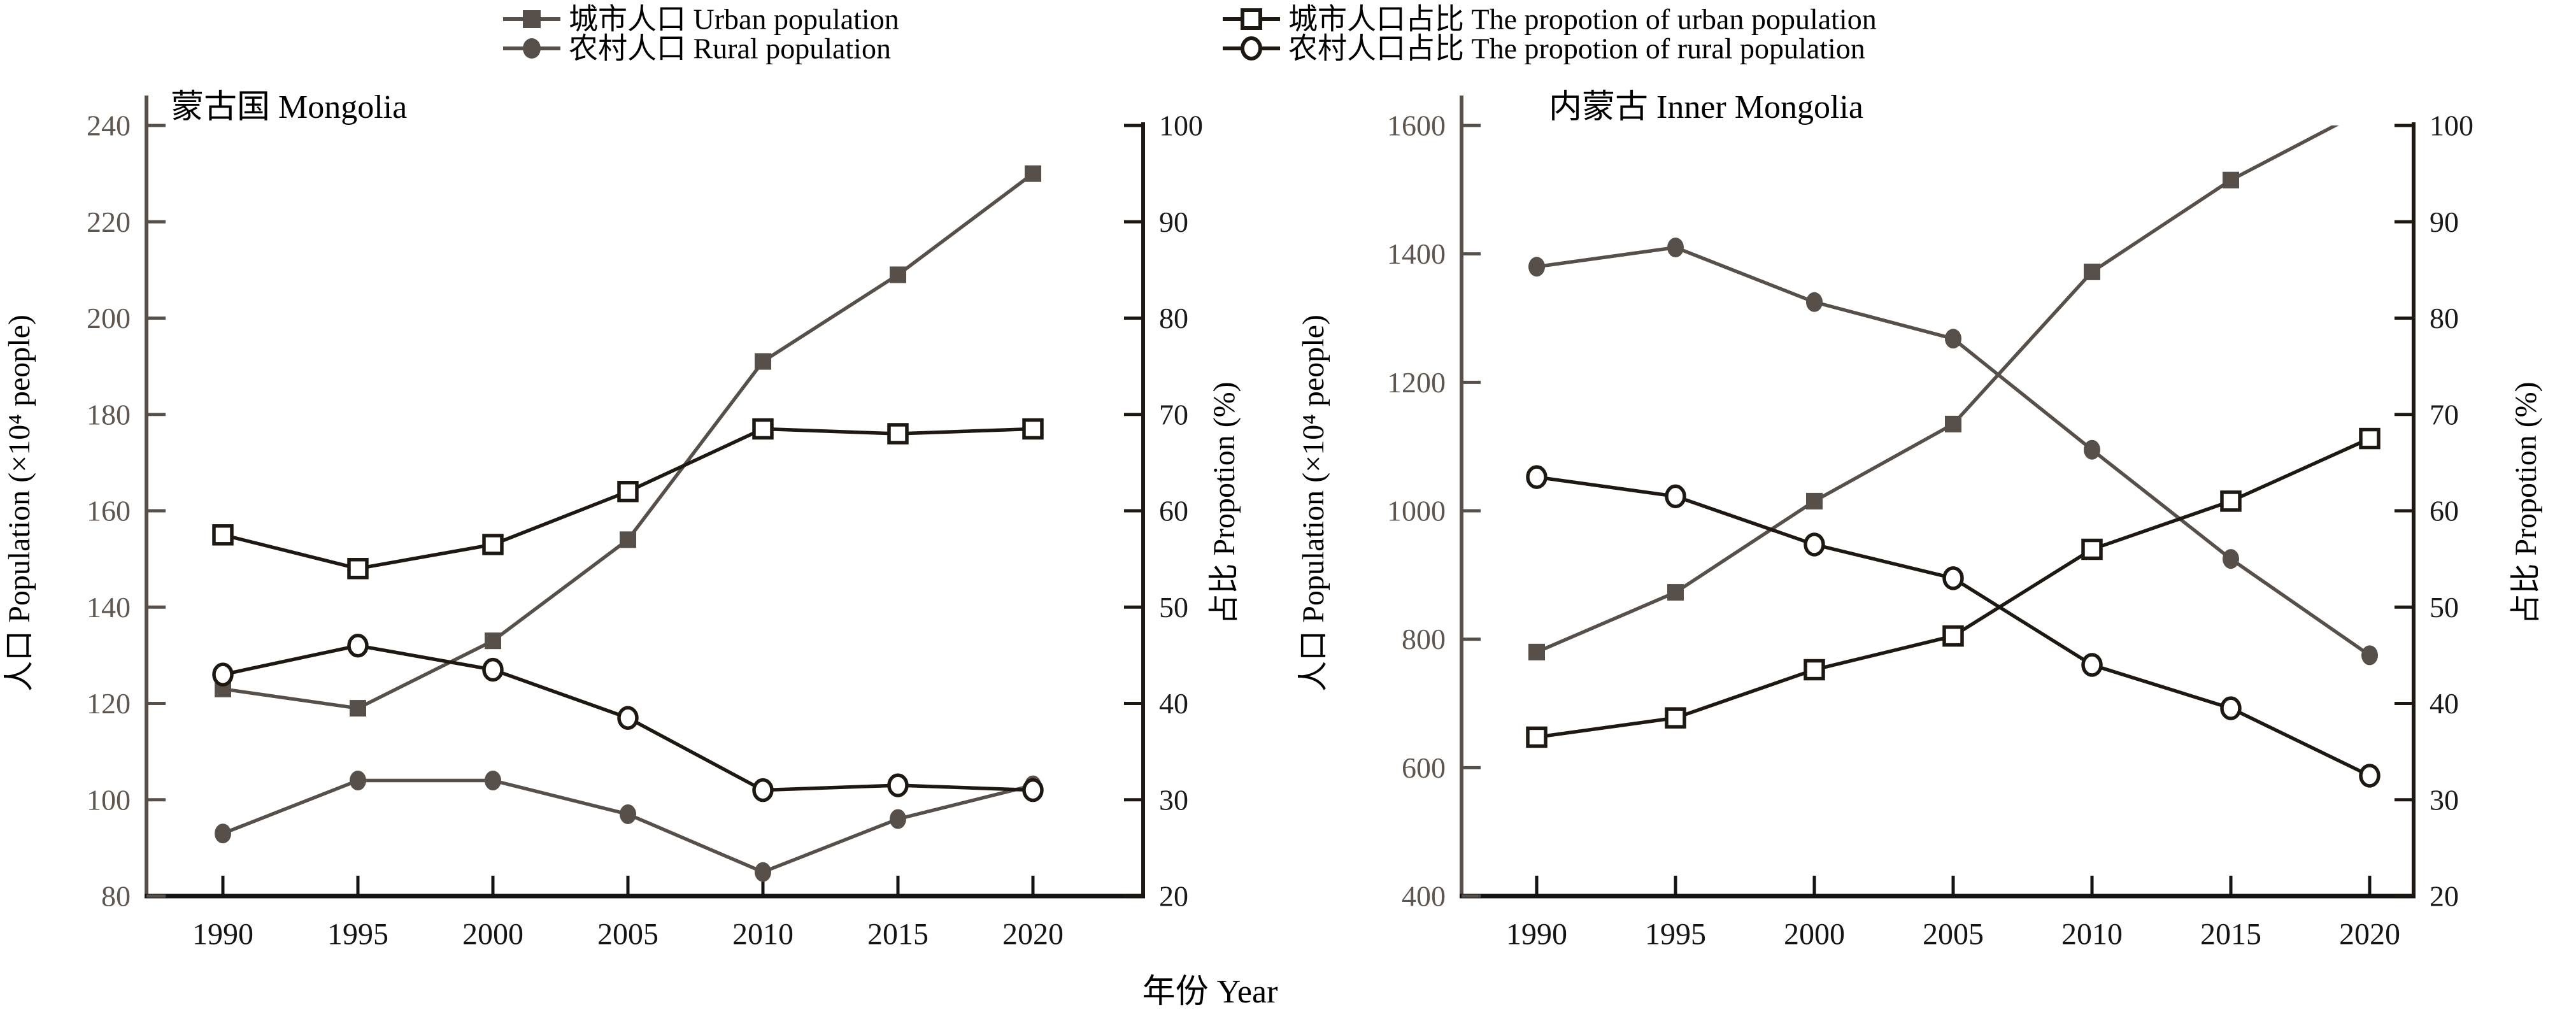 This screenshot has width=2576, height=1012. I want to click on legend-label-rural-pct: 农村人口占比 The propotion of rural population, so click(1577, 48).